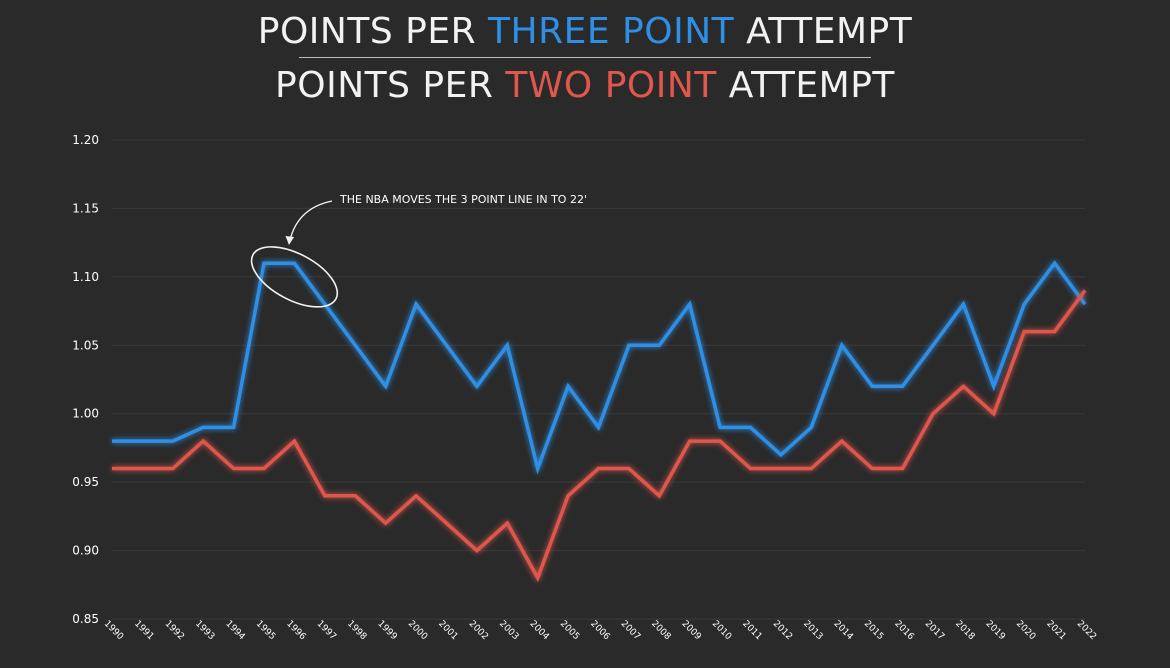  Describe the element at coordinates (417, 630) in the screenshot. I see `x-tick-label: 2000` at that location.